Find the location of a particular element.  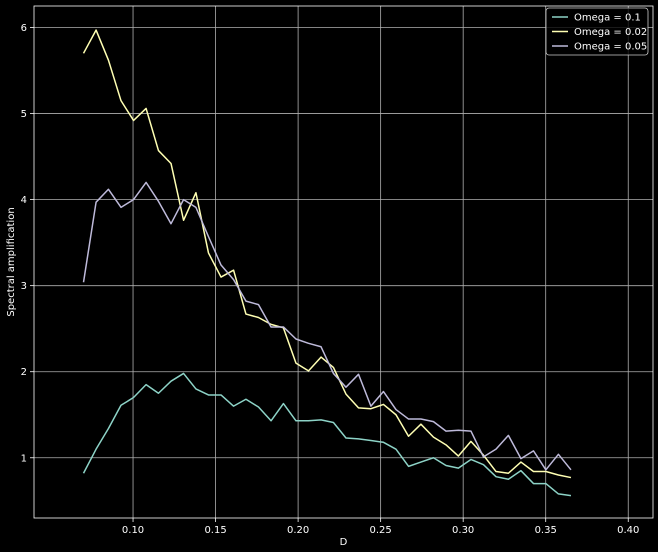

legend: Omega = 0.1 Omega = 0.02 Omega = 0.05 is located at coordinates (597, 31).